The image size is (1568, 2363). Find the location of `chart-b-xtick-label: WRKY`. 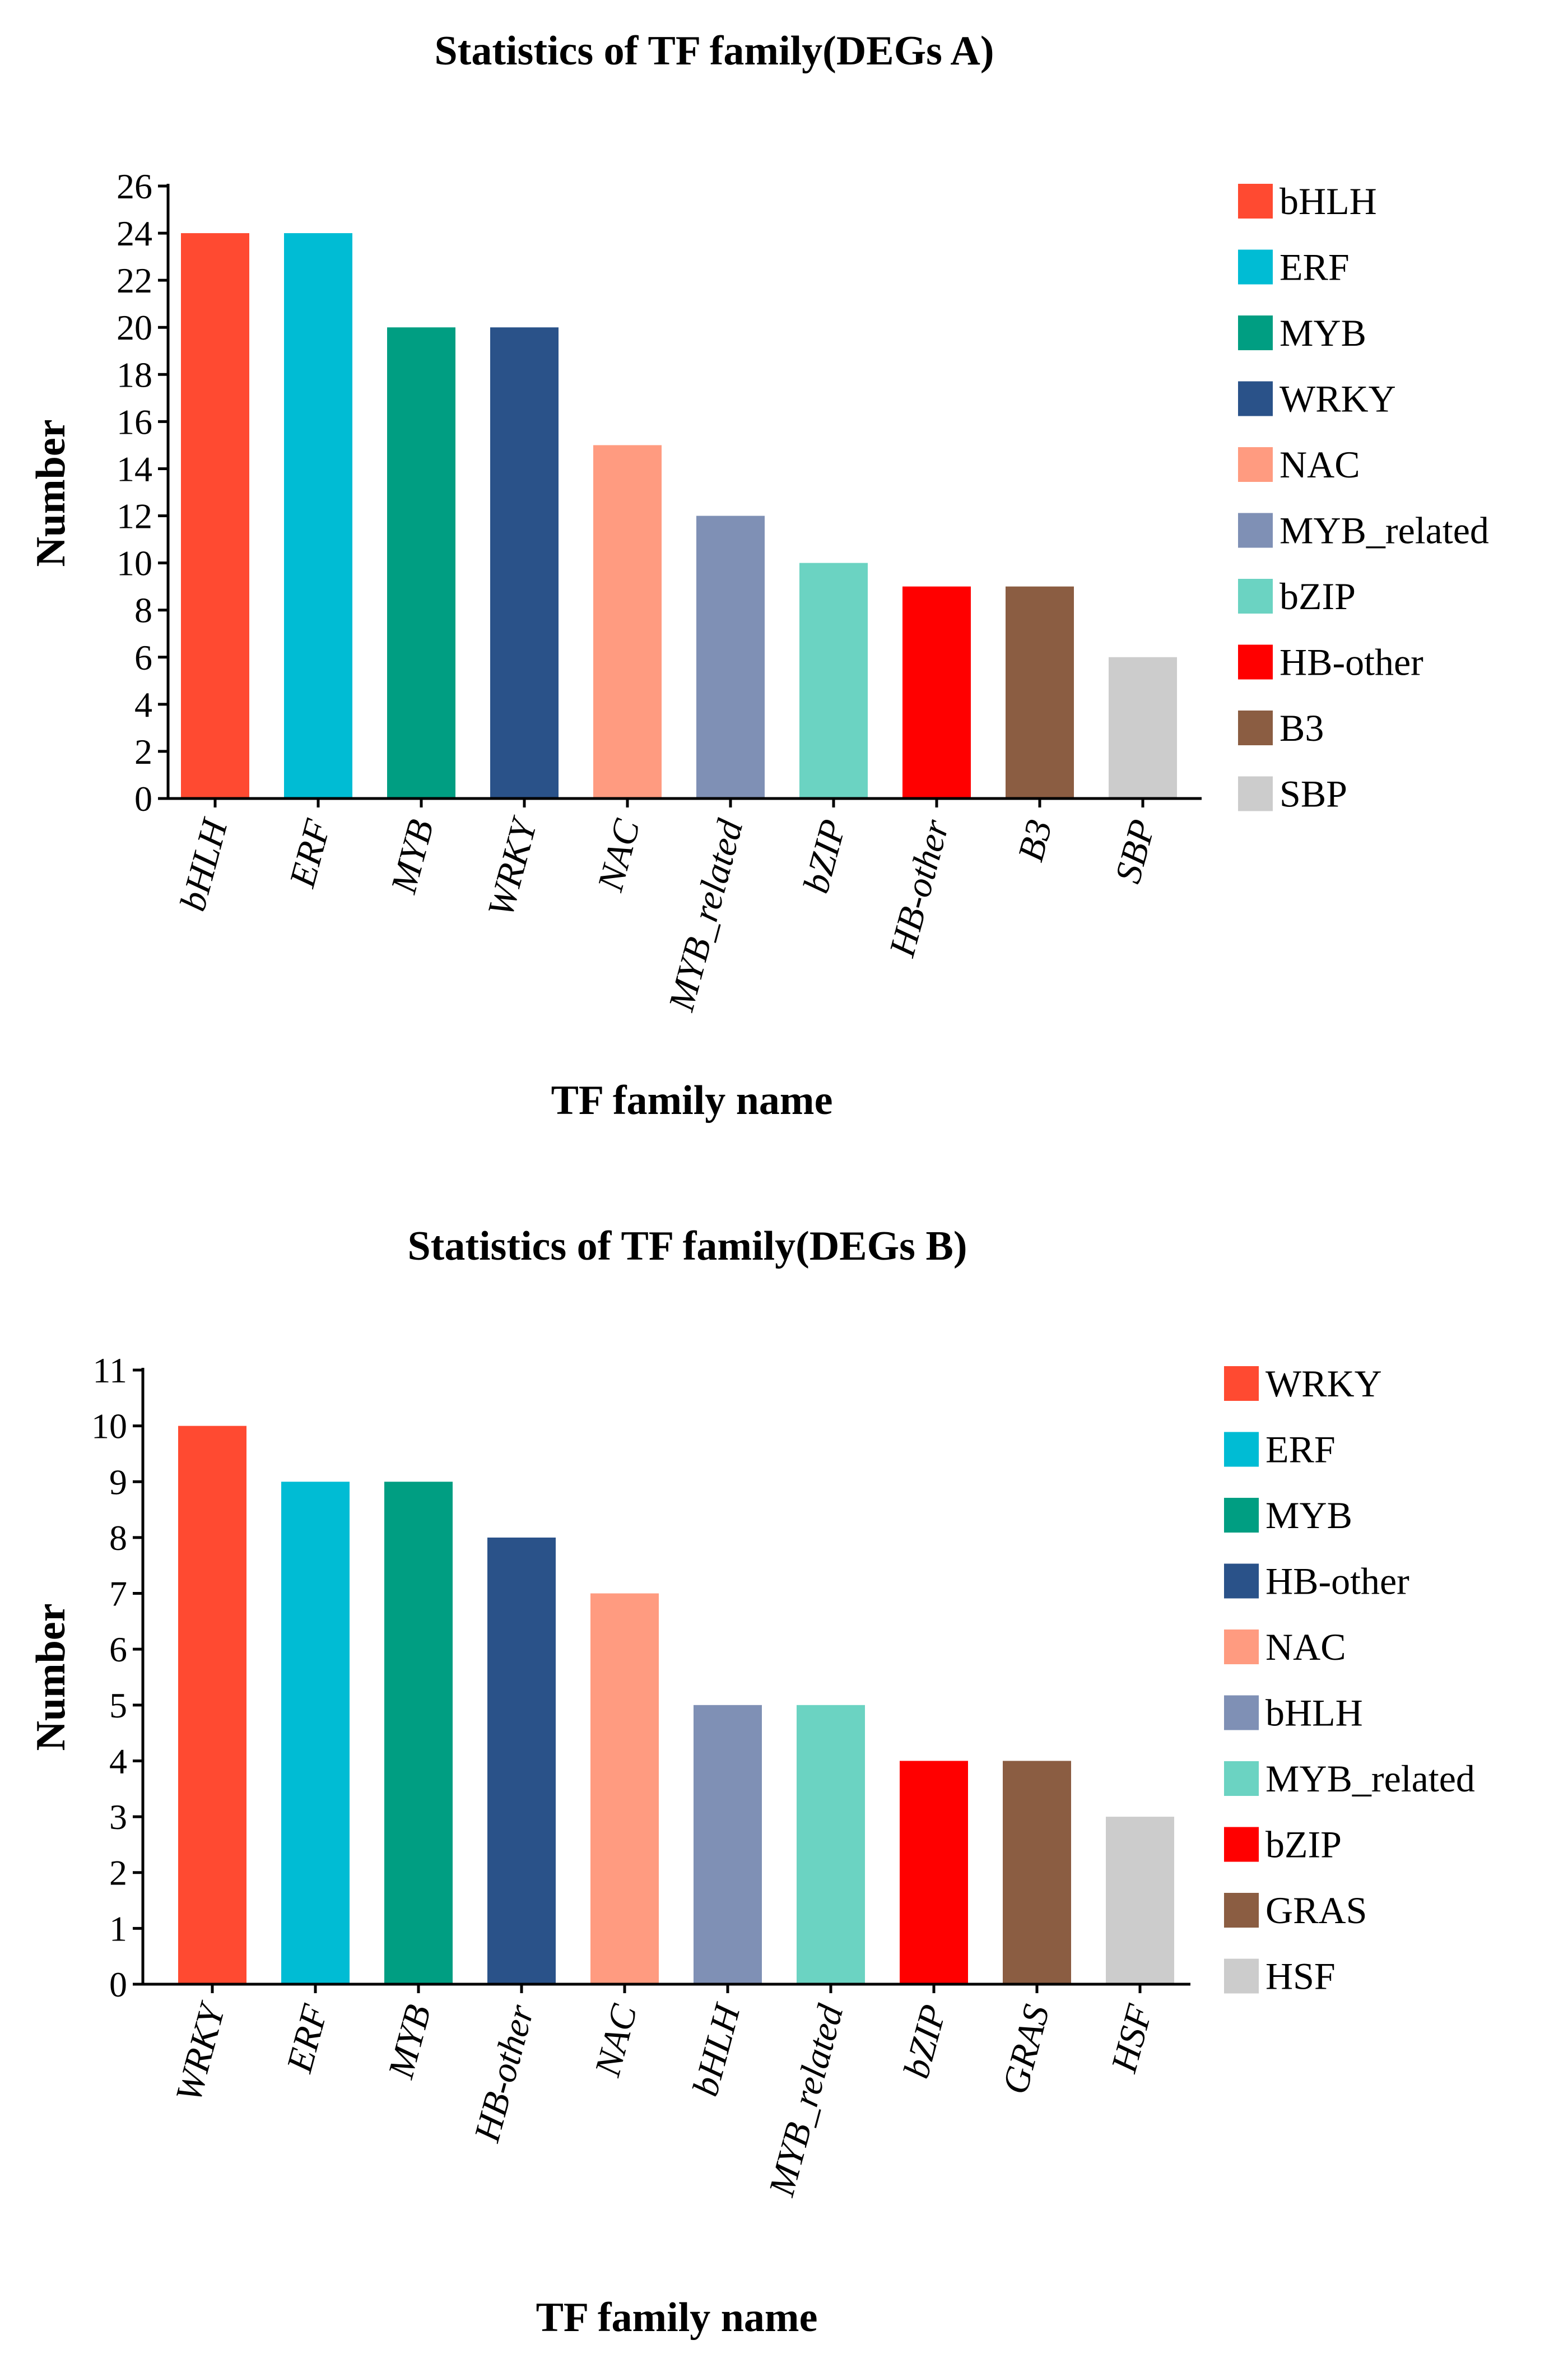

chart-b-xtick-label: WRKY is located at coordinates (201, 2051).